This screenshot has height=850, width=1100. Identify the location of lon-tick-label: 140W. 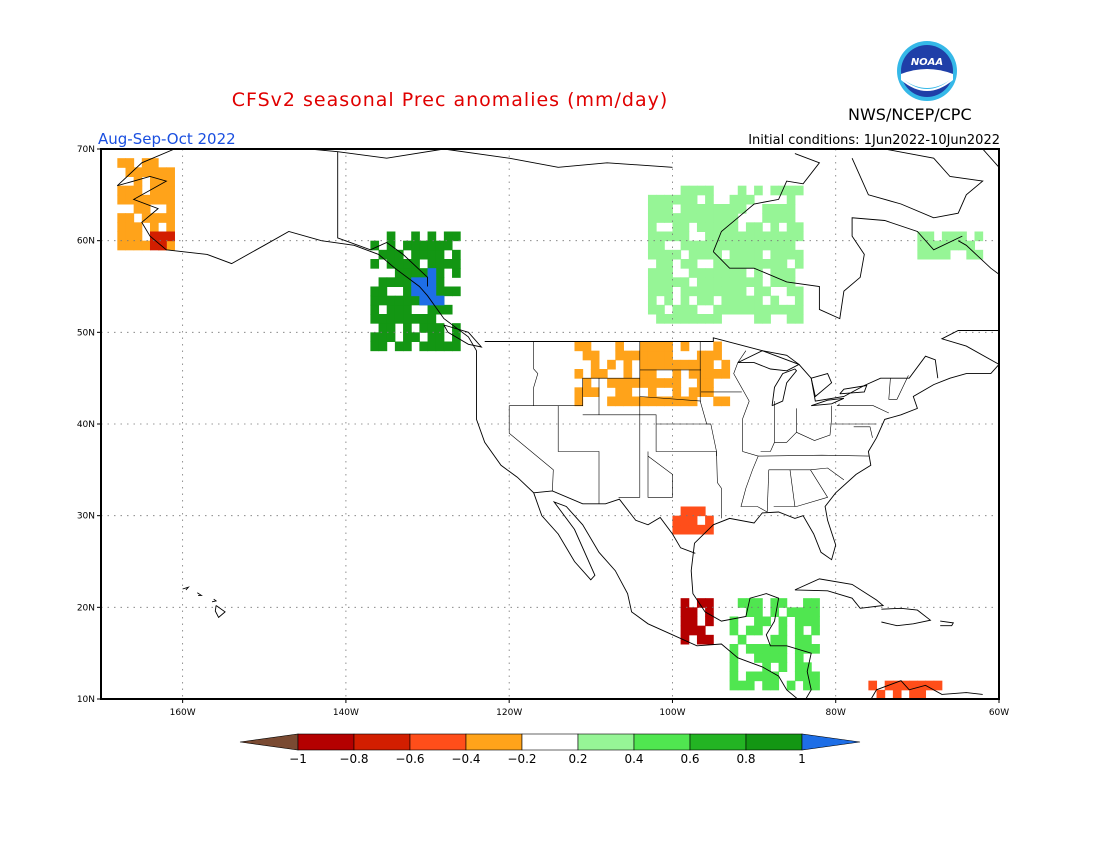
(346, 713).